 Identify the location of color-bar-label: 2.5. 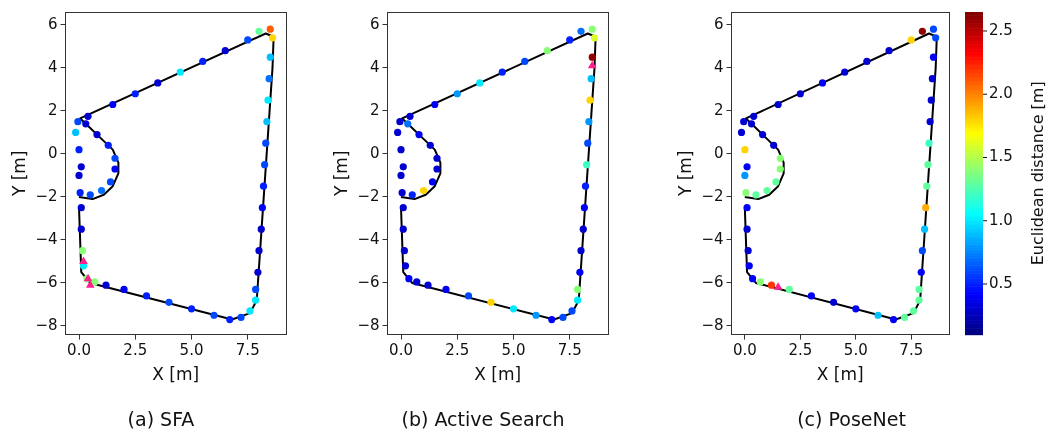
(1001, 29).